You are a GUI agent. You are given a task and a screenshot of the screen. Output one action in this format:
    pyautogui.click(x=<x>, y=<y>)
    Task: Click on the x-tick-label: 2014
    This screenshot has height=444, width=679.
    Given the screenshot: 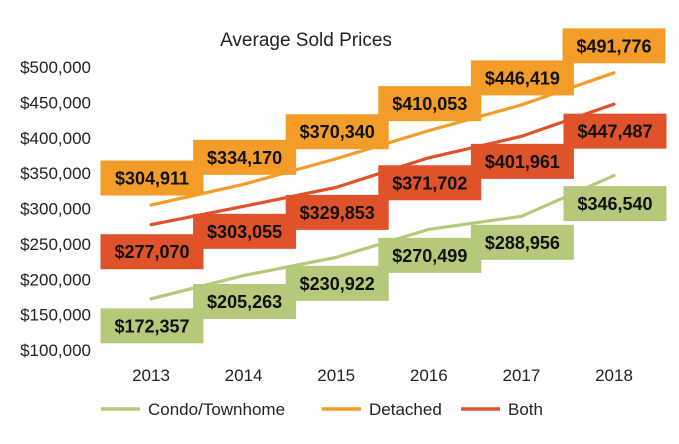 What is the action you would take?
    pyautogui.click(x=244, y=375)
    